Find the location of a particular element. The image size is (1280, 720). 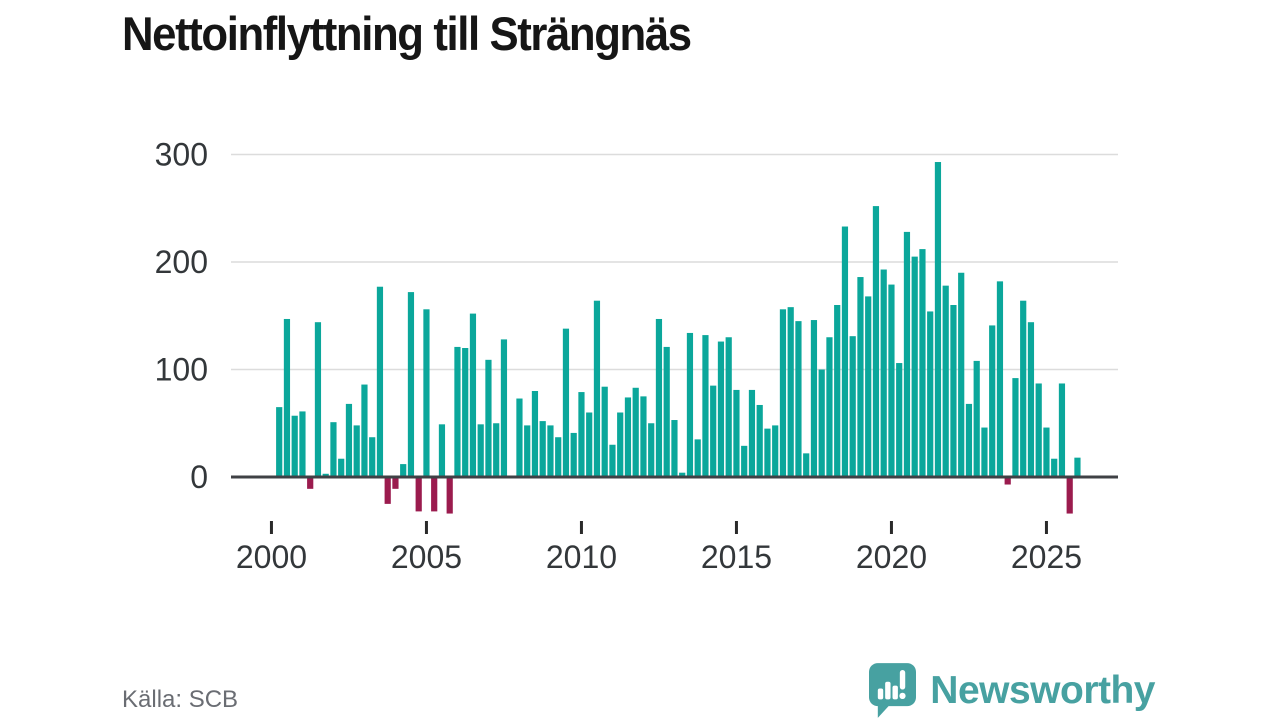

bar-2002Q3 is located at coordinates (349, 440).